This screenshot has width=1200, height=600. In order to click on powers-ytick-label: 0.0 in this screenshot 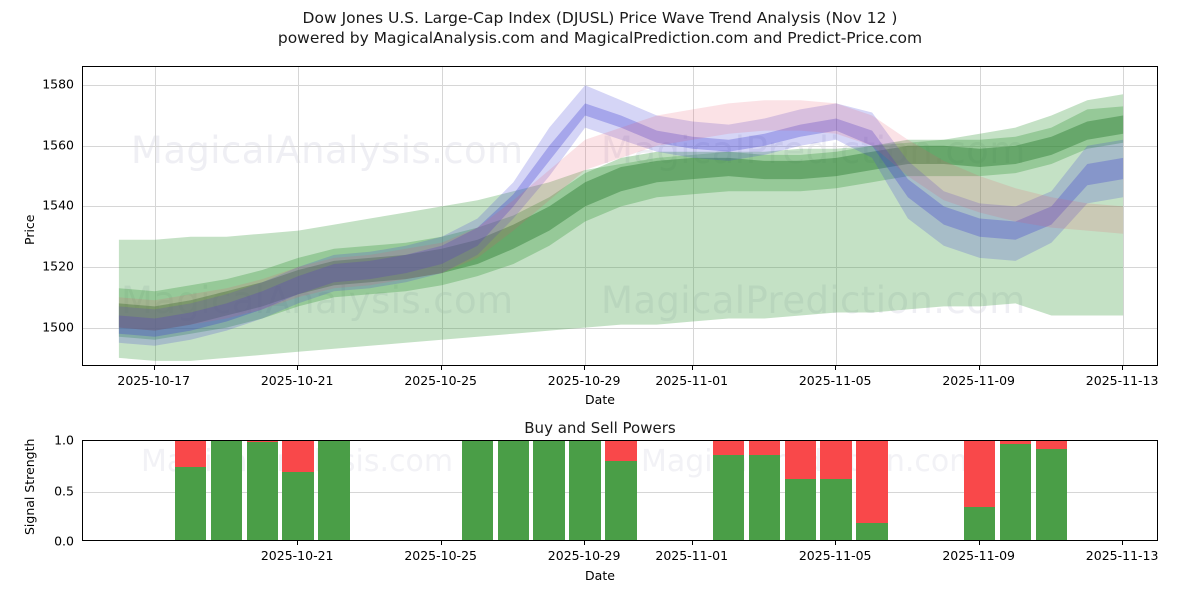, I will do `click(64, 541)`.